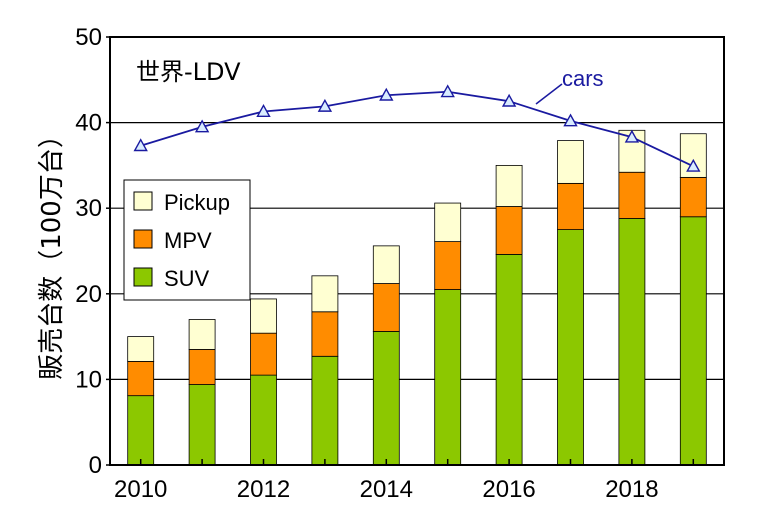 This screenshot has width=768, height=521. I want to click on y-tick-label: 10, so click(88, 379).